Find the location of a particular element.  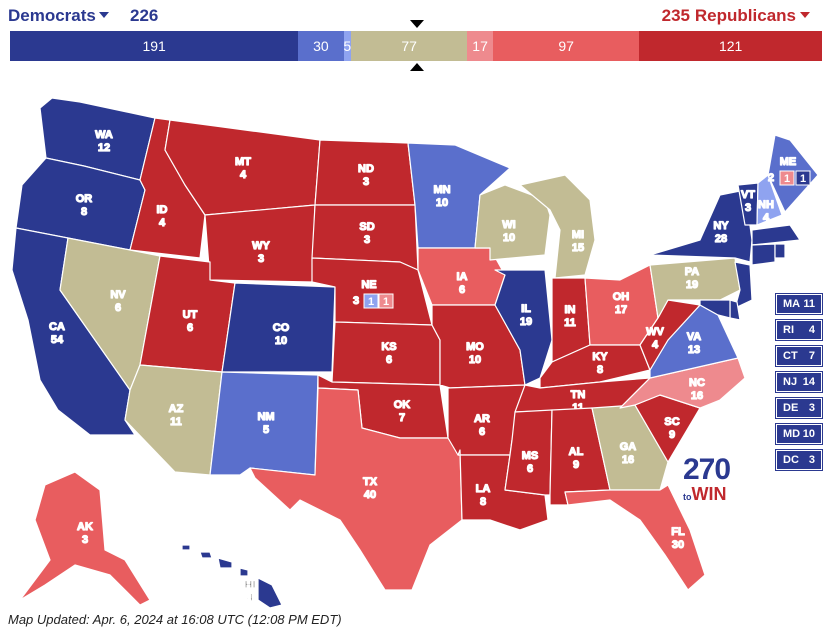

state-IN-label: IN is located at coordinates (570, 310).